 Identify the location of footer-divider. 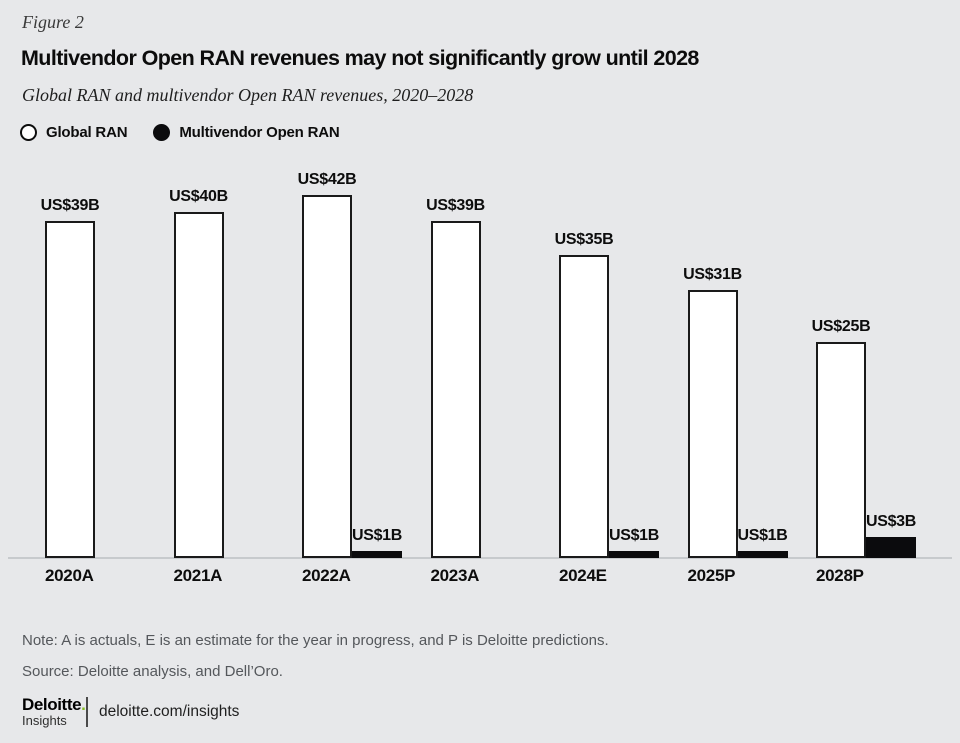
(87, 711).